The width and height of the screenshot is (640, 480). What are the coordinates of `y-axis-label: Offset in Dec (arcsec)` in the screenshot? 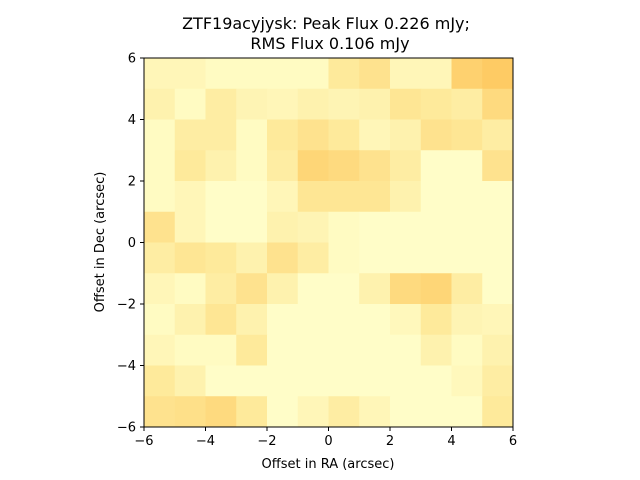 It's located at (100, 242).